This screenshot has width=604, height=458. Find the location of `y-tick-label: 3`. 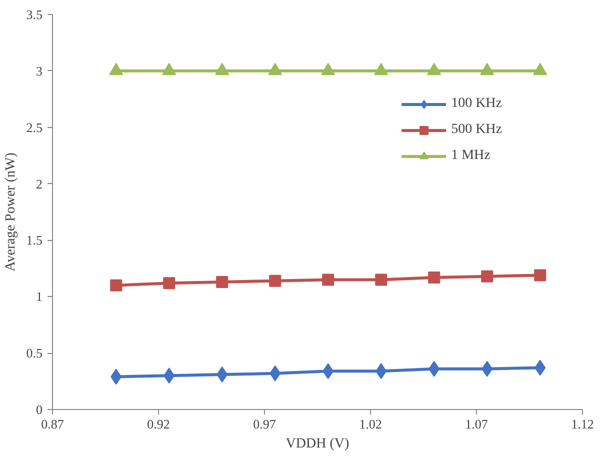

y-tick-label: 3 is located at coordinates (39, 70).